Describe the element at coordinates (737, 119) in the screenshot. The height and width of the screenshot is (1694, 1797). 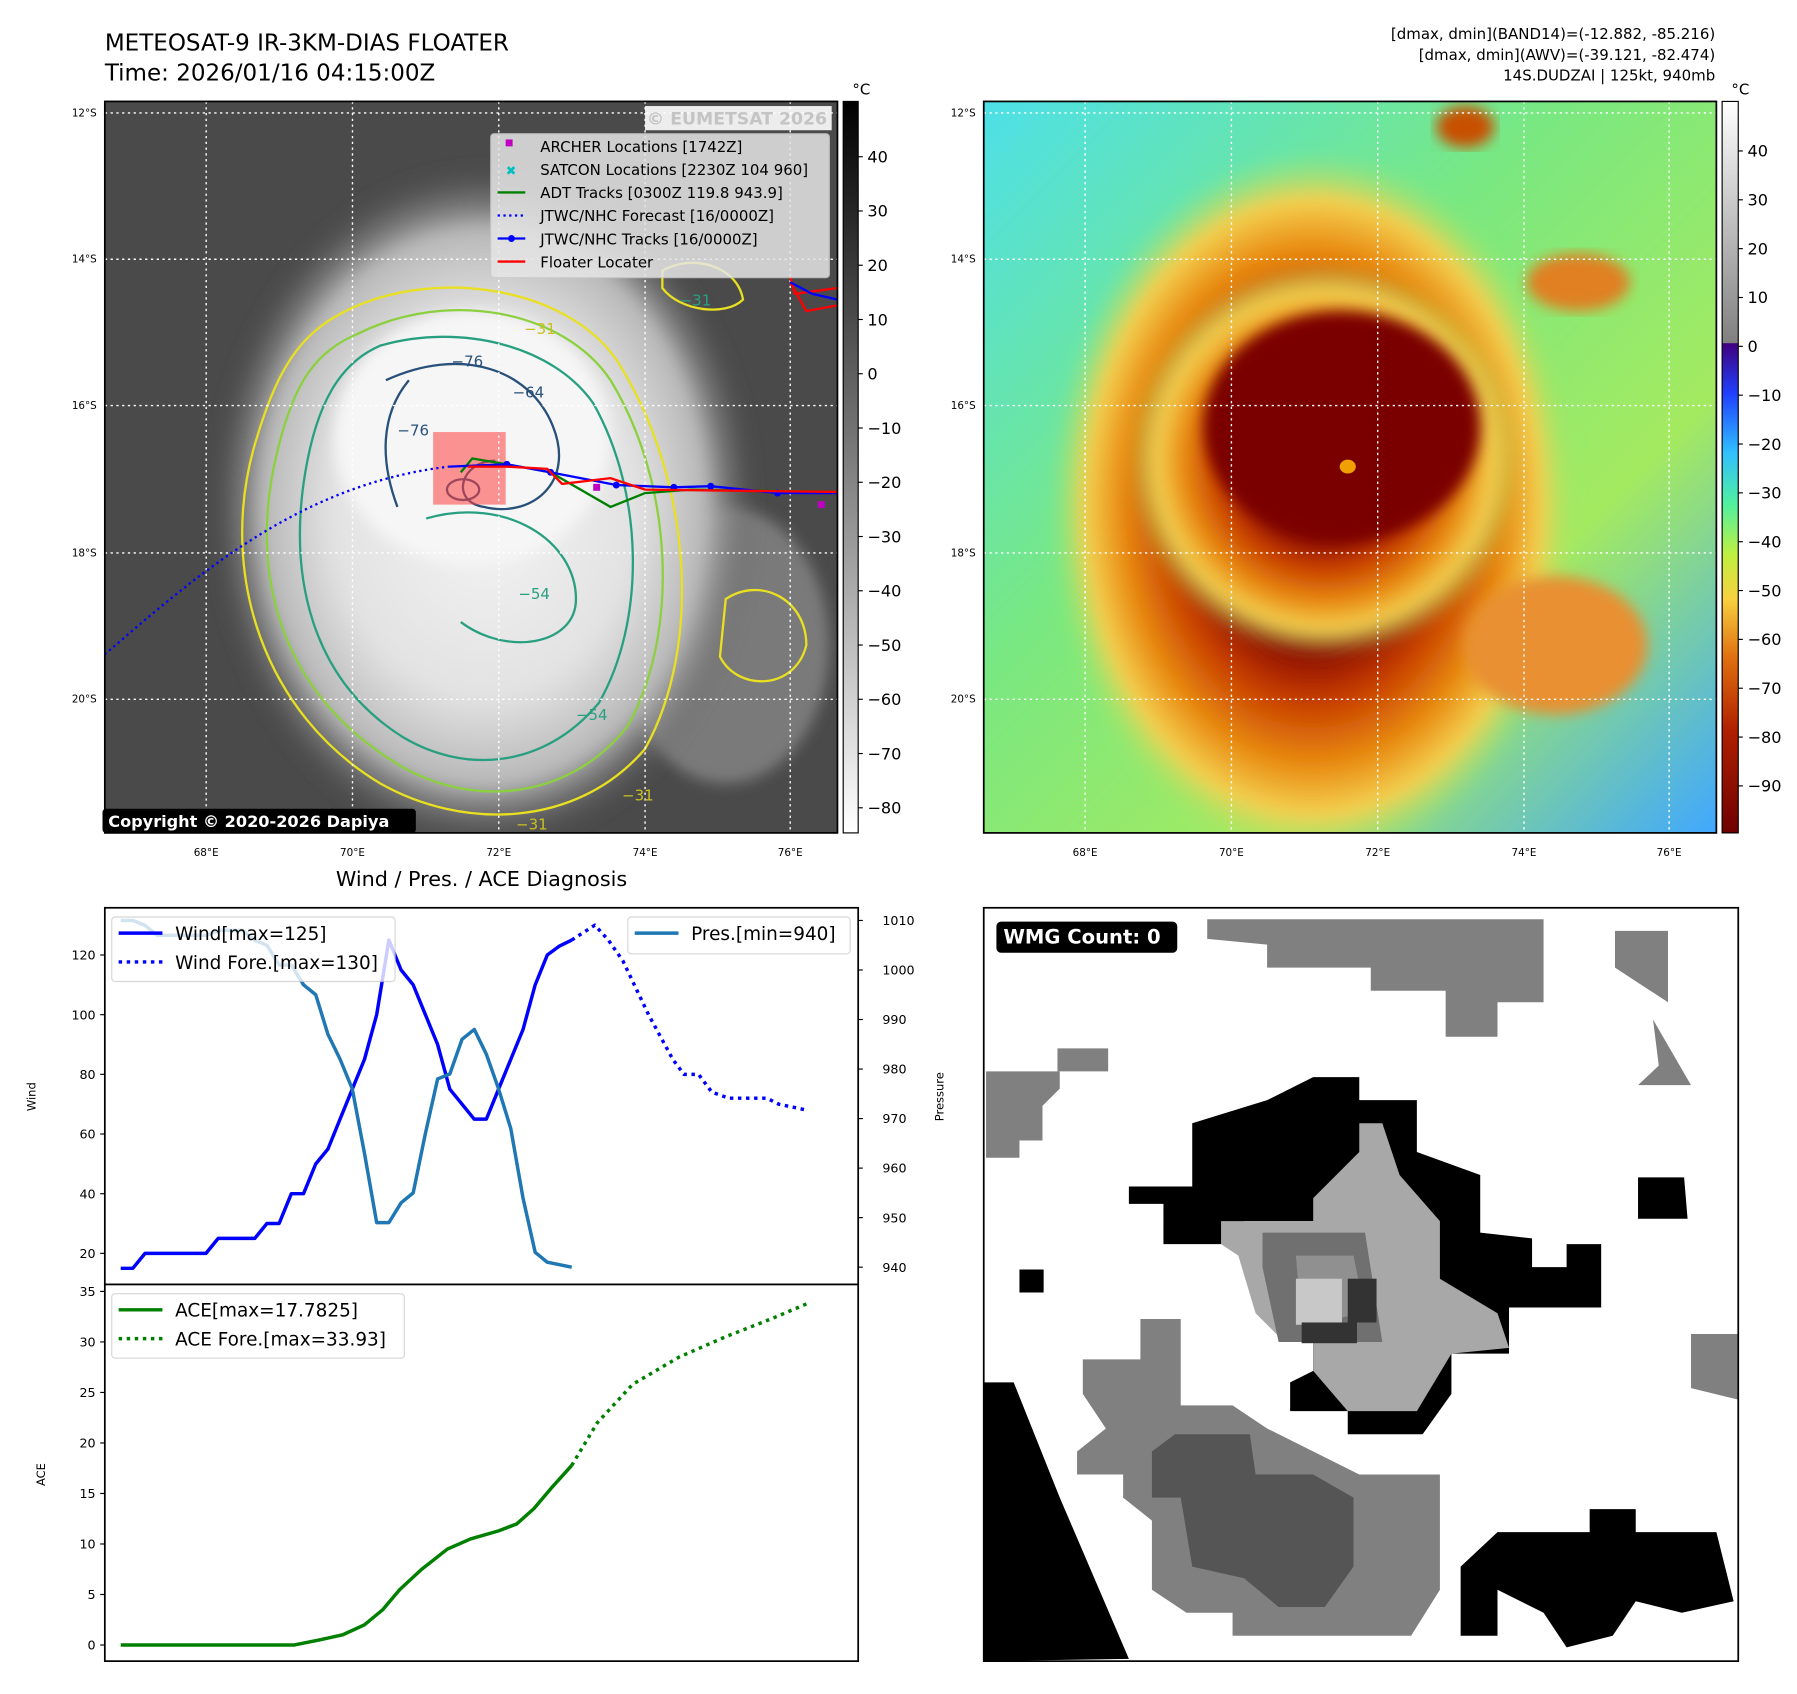
I see `eumetsat-watermark: © EUMETSAT 2026` at that location.